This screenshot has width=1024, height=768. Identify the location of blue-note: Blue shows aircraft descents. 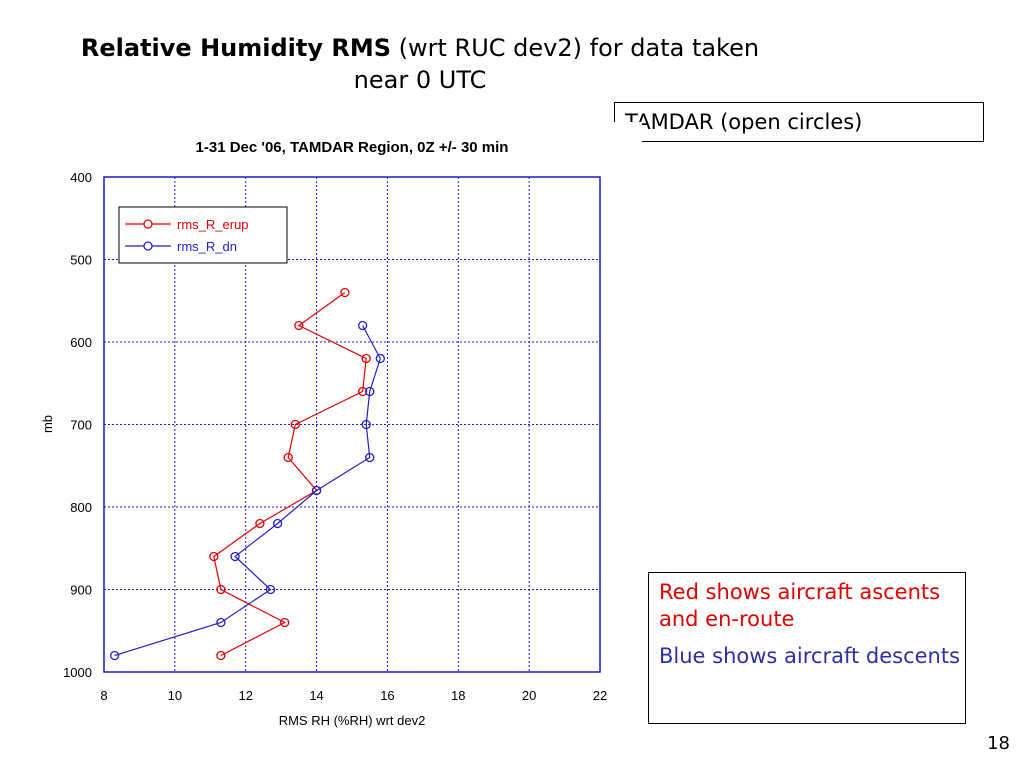
(810, 656).